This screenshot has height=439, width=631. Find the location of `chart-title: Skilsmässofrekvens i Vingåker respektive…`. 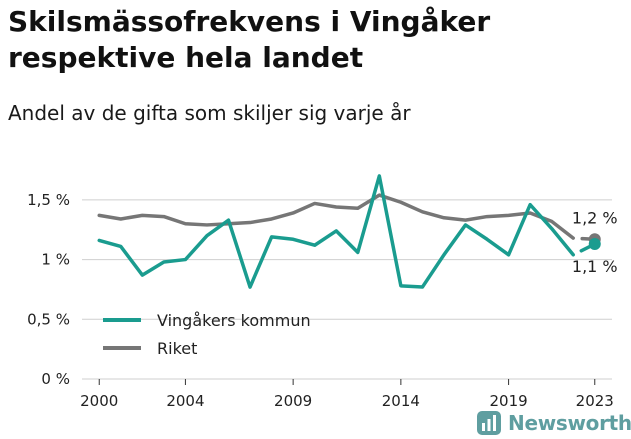

chart-title: Skilsmässofrekvens i Vingåker respektive… is located at coordinates (249, 39).